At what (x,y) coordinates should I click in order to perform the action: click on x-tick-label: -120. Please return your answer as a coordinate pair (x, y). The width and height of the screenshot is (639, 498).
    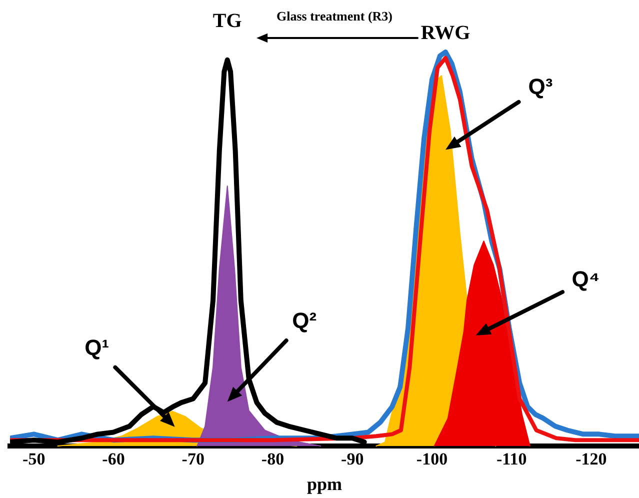
    Looking at the image, I should click on (591, 459).